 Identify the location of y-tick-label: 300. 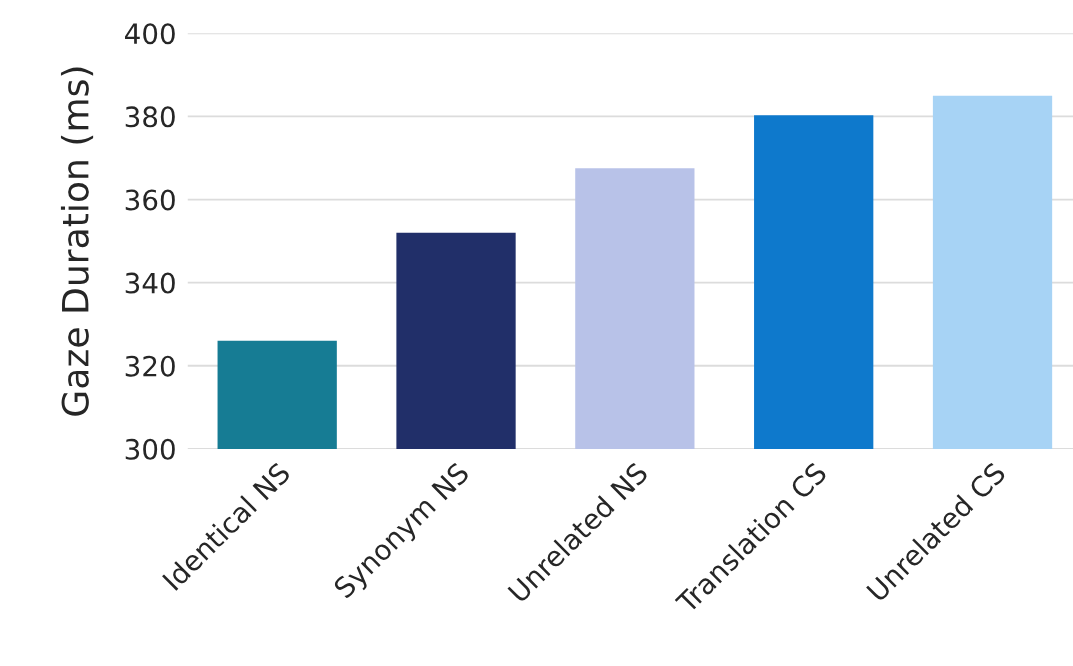
(150, 449).